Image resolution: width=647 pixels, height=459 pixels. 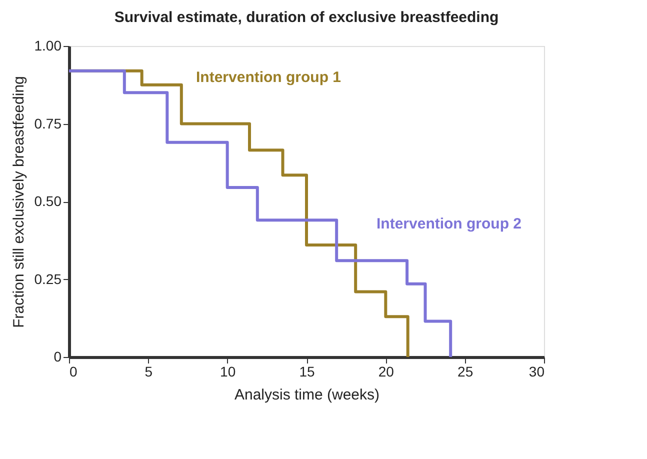 I want to click on y-tick-label: 0.25, so click(x=48, y=278).